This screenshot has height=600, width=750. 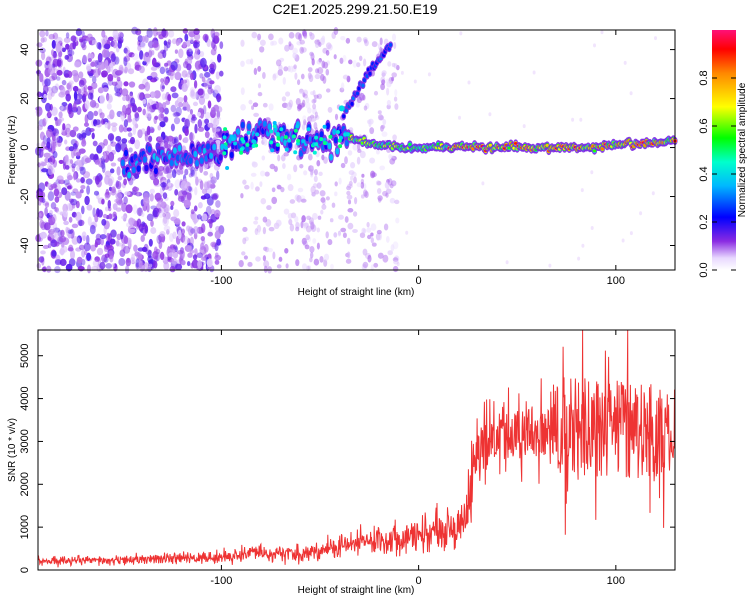 What do you see at coordinates (704, 221) in the screenshot?
I see `colorbar-tick-label: 0.2` at bounding box center [704, 221].